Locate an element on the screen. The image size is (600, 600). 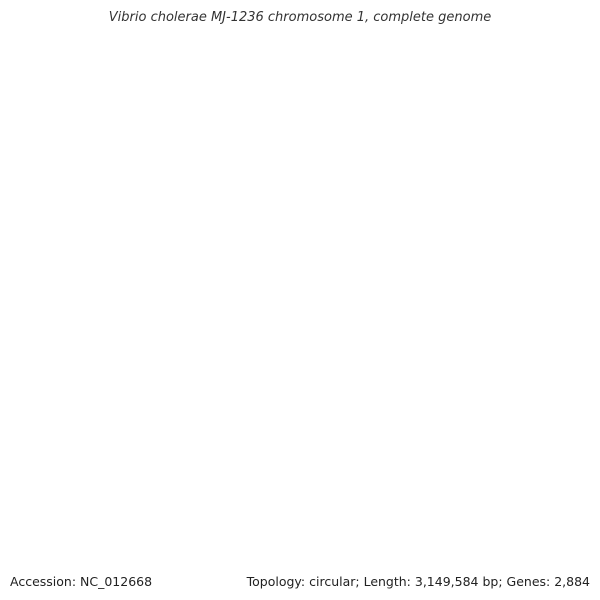
accession-label: Accession: NC_012668 is located at coordinates (81, 581).